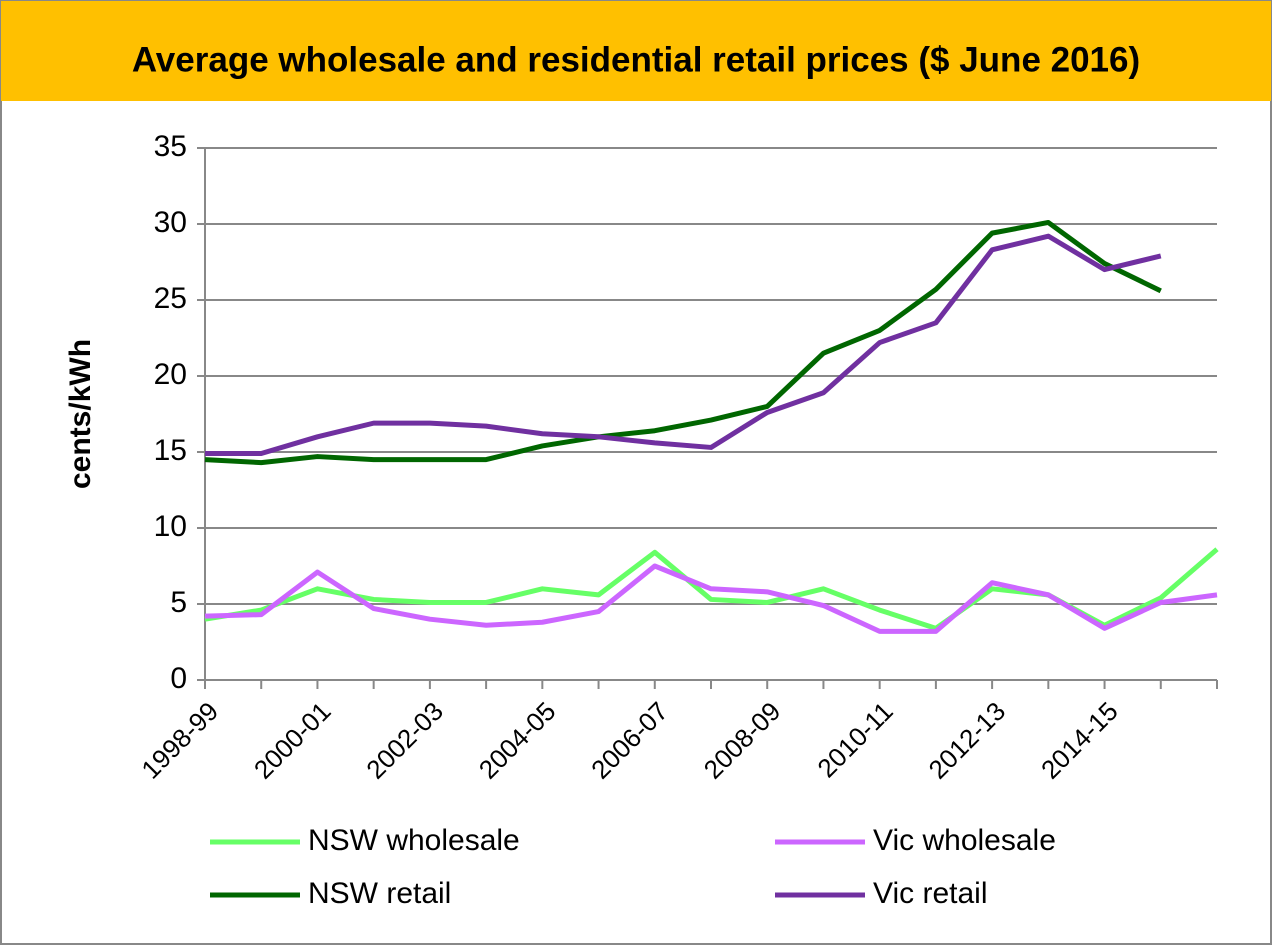  I want to click on y-tick-label: 5, so click(178, 602).